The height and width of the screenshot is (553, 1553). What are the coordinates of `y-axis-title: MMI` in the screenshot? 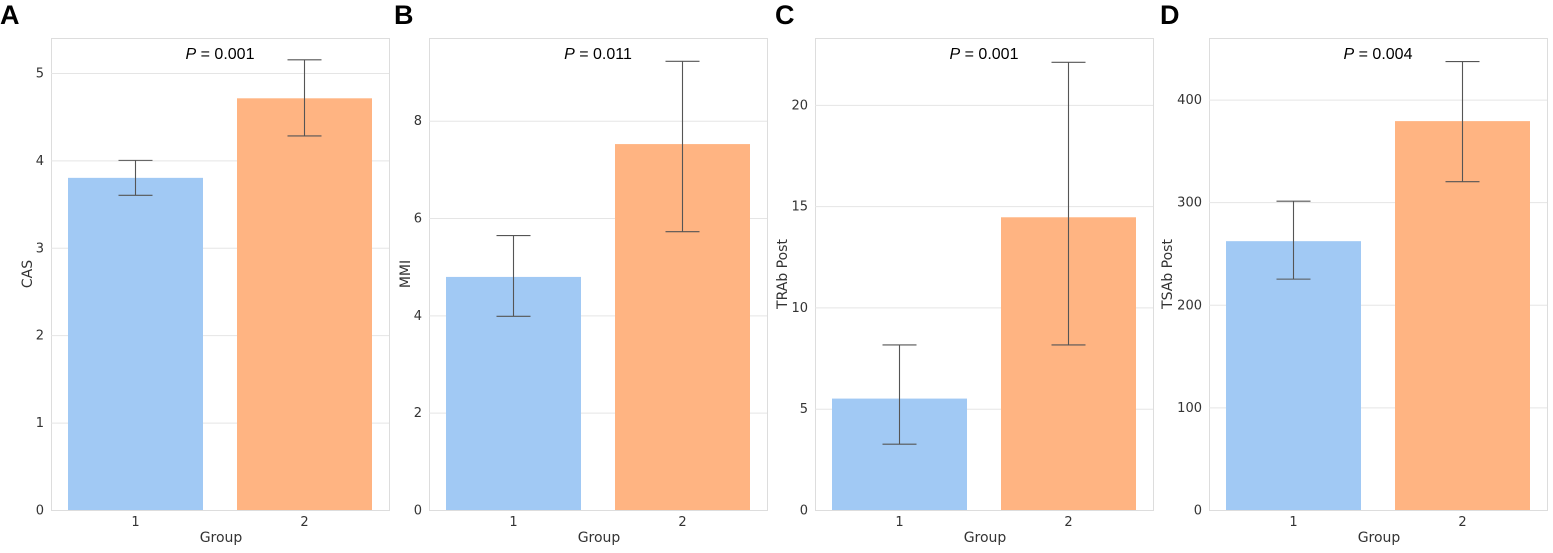 It's located at (406, 274).